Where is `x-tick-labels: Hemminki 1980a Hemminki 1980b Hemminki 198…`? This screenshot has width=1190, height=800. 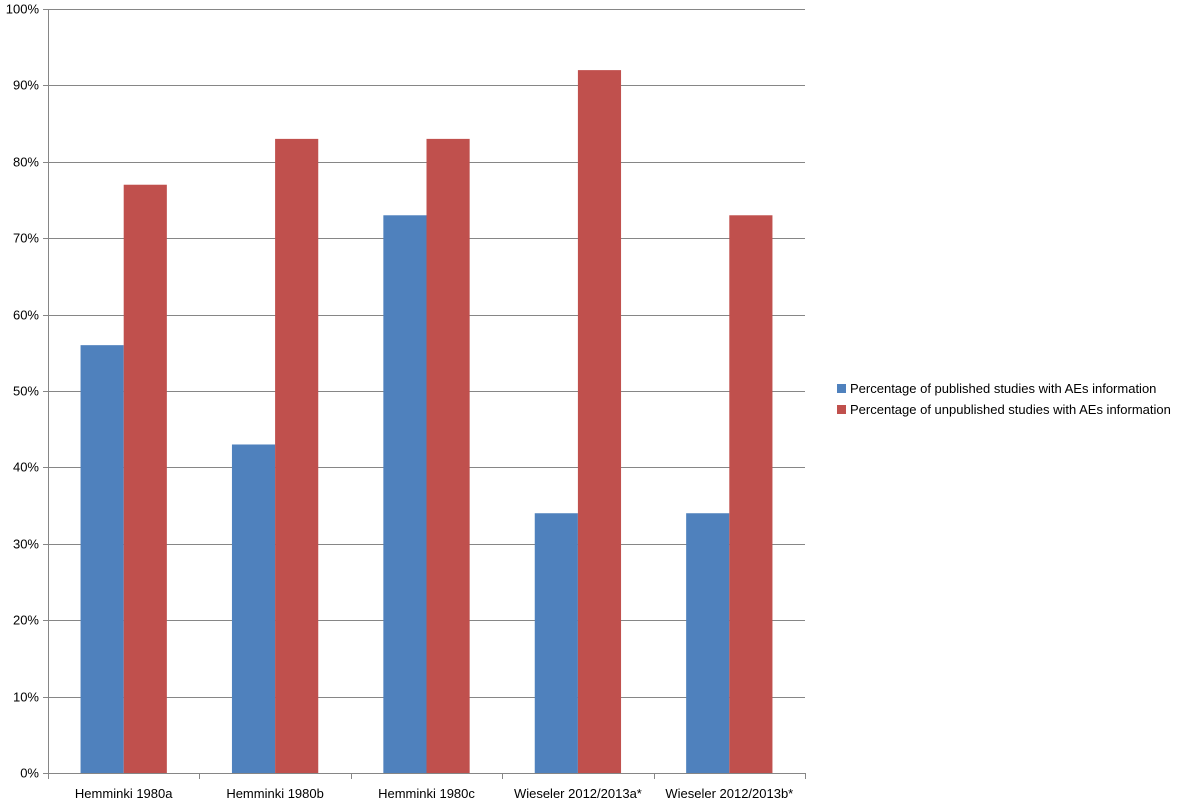 x-tick-labels: Hemminki 1980a Hemminki 1980b Hemminki 198… is located at coordinates (434, 793).